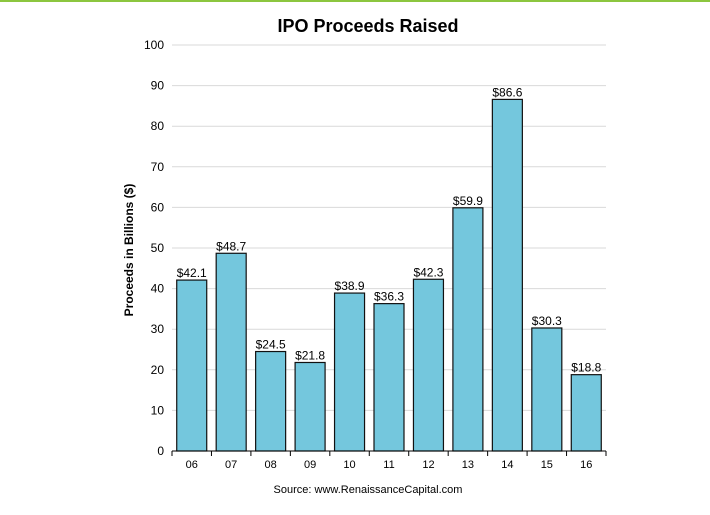  I want to click on x-tick-label: 12, so click(428, 465).